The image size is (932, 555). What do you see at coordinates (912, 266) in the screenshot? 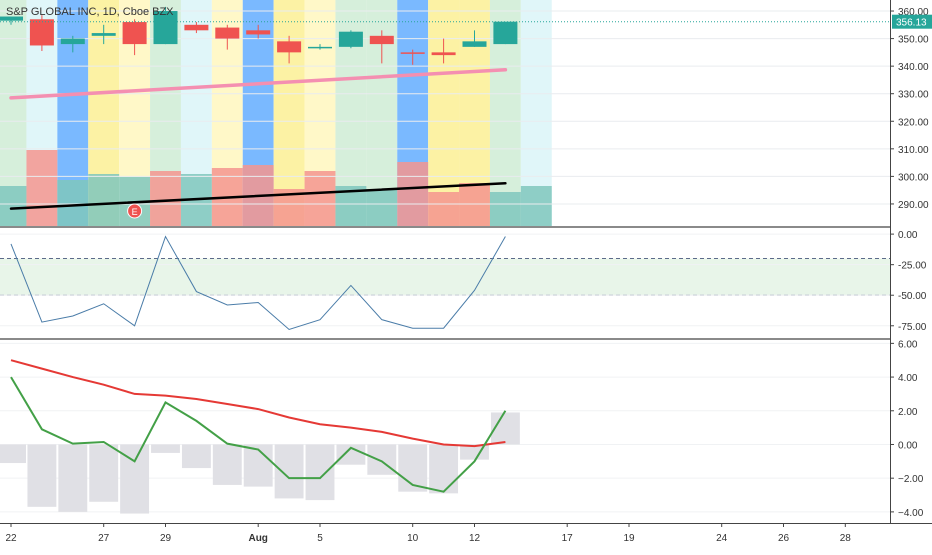
I see `oscillator-axis-tick-label: -25.00` at bounding box center [912, 266].